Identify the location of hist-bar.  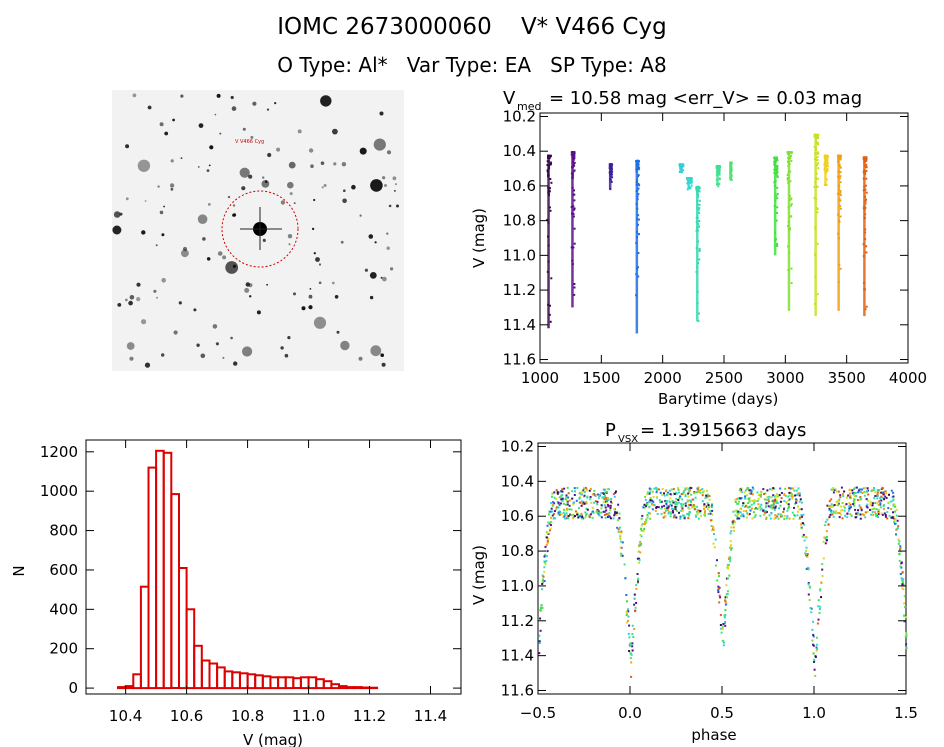
(190, 649).